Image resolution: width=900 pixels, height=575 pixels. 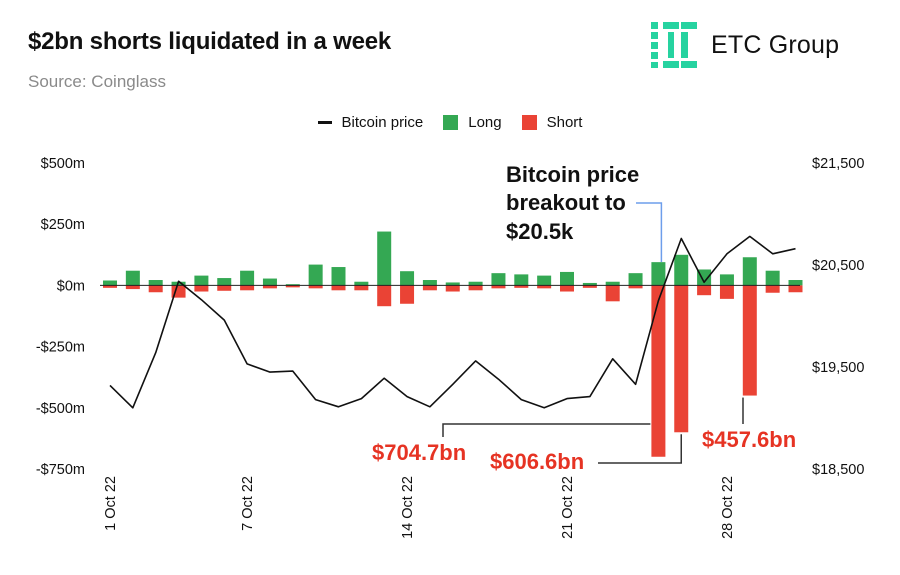 I want to click on left-axis-tick-label: $0m, so click(x=71, y=286).